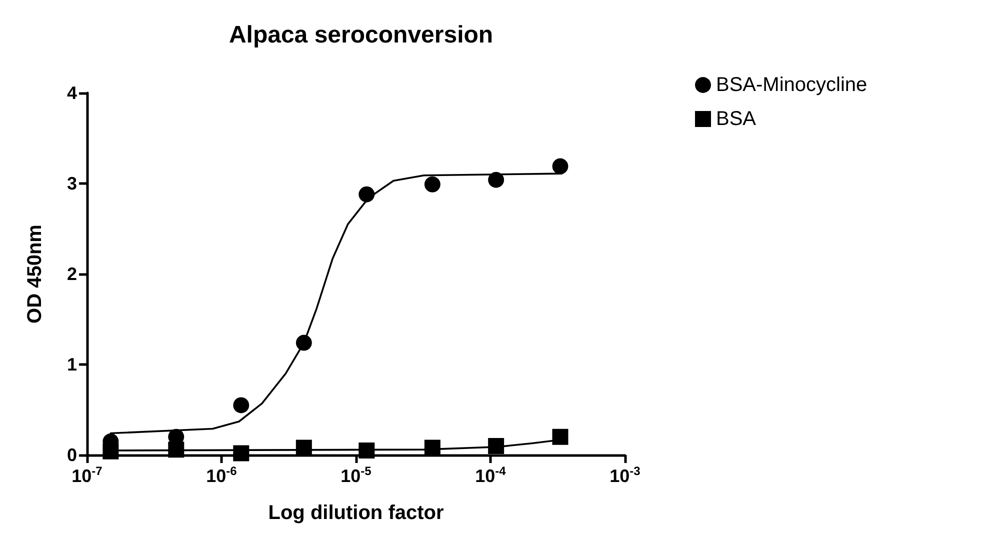 This screenshot has width=995, height=549. I want to click on x-axis-title: Log dilution factor, so click(356, 513).